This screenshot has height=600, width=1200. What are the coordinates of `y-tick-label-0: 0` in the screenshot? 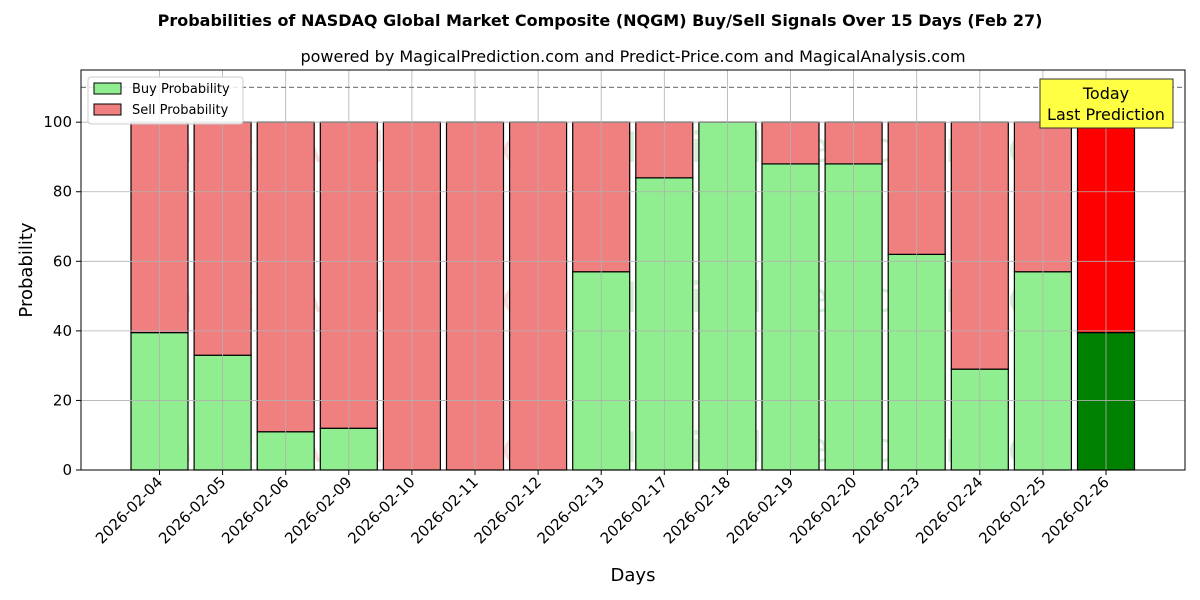 It's located at (67, 470).